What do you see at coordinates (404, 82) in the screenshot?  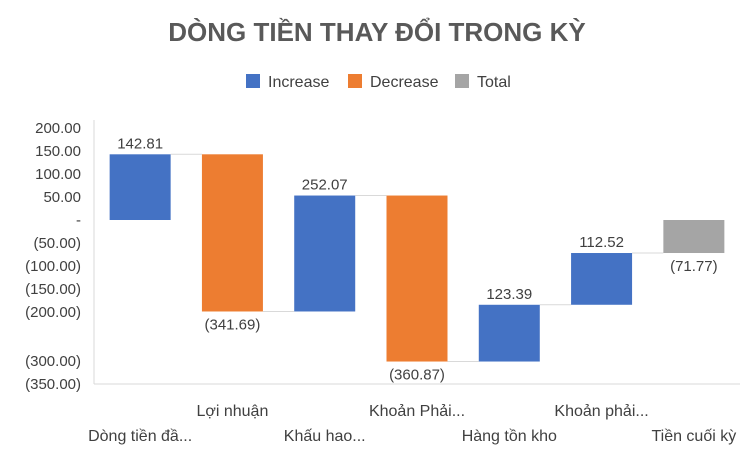 I see `legend-label-decrease: Decrease` at bounding box center [404, 82].